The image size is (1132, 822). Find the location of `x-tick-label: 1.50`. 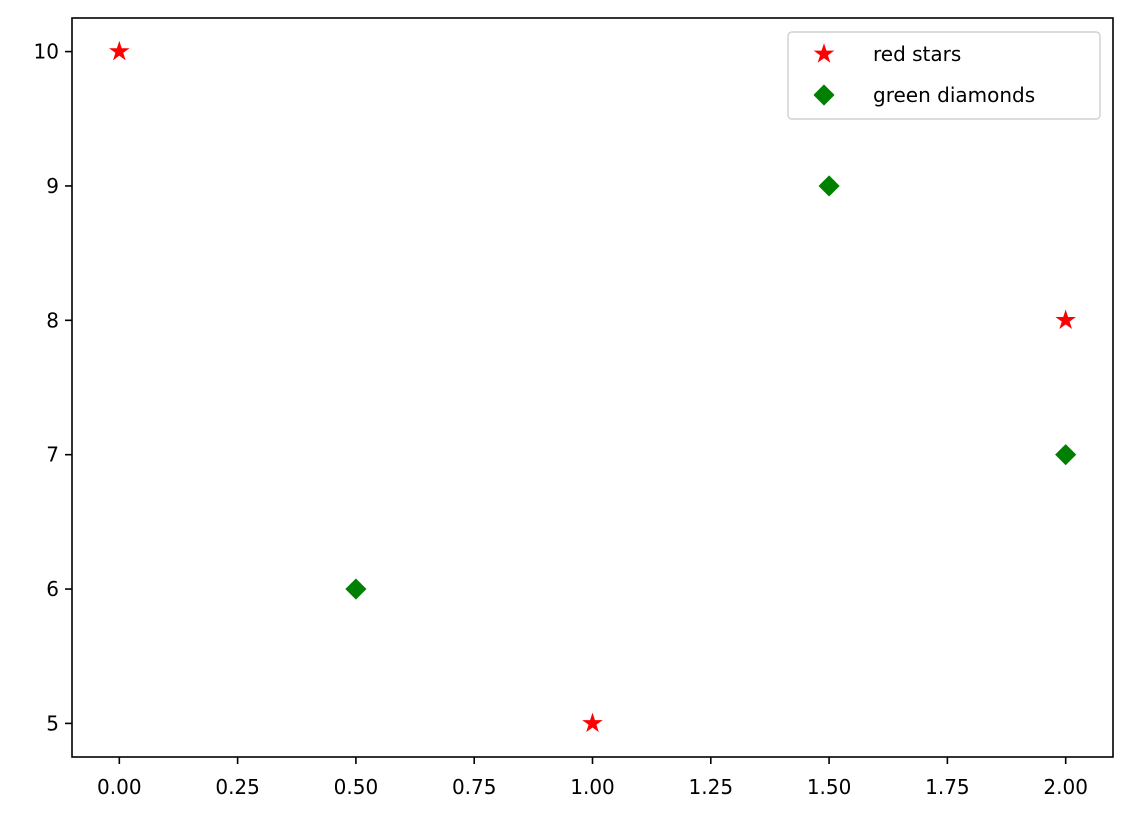

x-tick-label: 1.50 is located at coordinates (829, 787).